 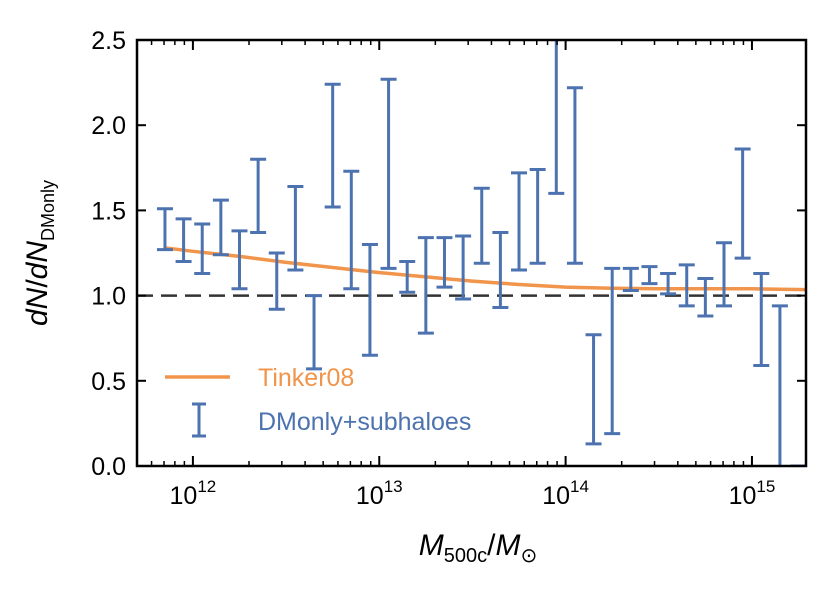 I want to click on x-tick-exp: 13, so click(x=393, y=486).